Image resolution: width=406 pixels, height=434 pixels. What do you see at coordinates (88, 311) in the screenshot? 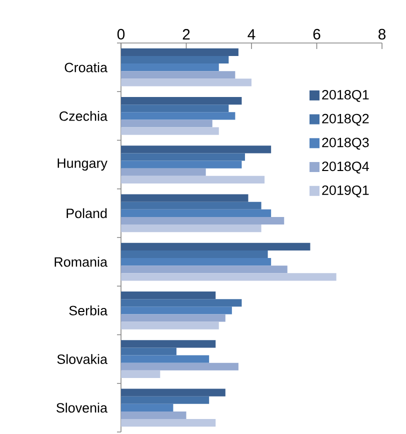
I see `y-tick-label: Serbia` at bounding box center [88, 311].